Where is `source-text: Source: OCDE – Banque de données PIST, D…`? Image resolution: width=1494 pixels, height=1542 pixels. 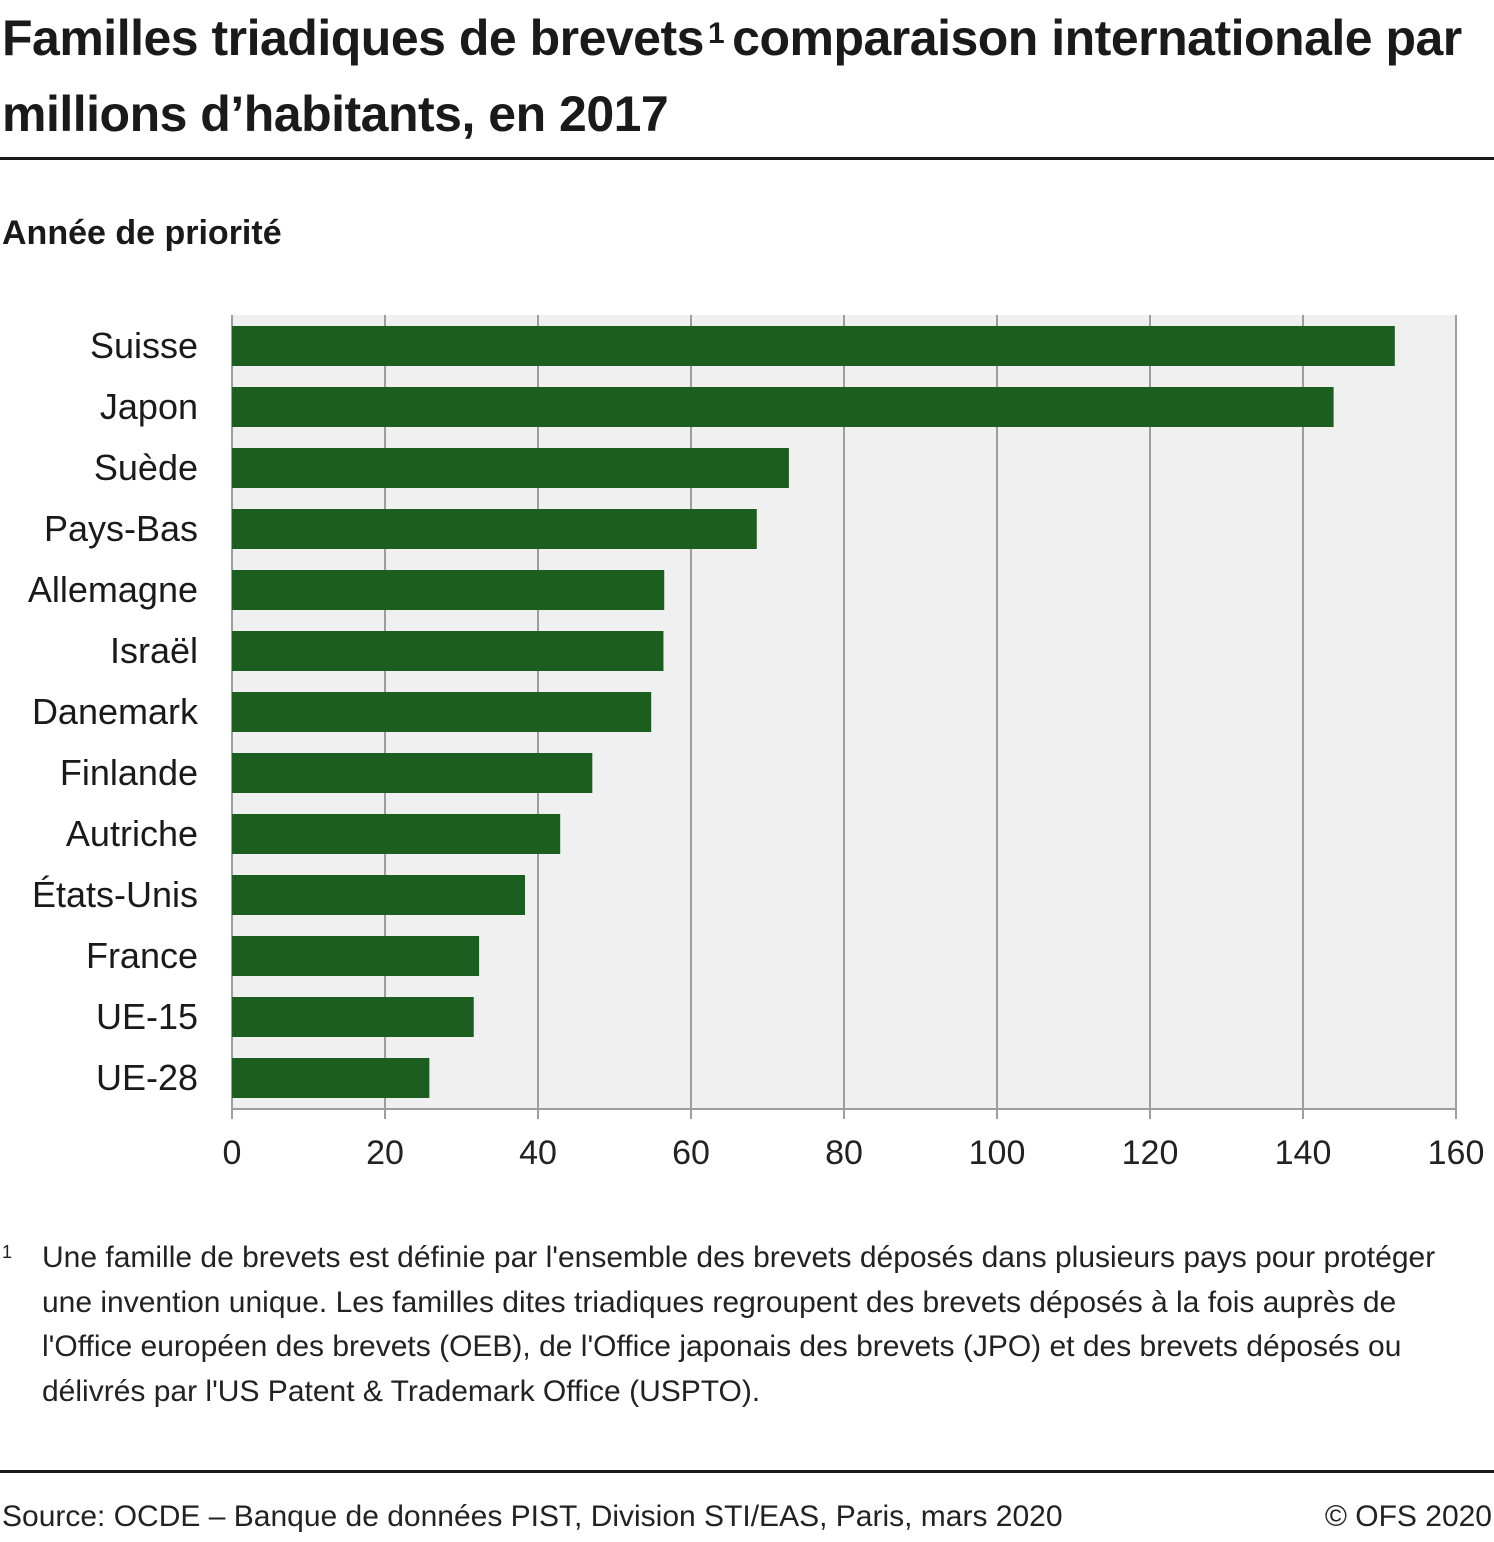
source-text: Source: OCDE – Banque de données PIST, D… is located at coordinates (532, 1516).